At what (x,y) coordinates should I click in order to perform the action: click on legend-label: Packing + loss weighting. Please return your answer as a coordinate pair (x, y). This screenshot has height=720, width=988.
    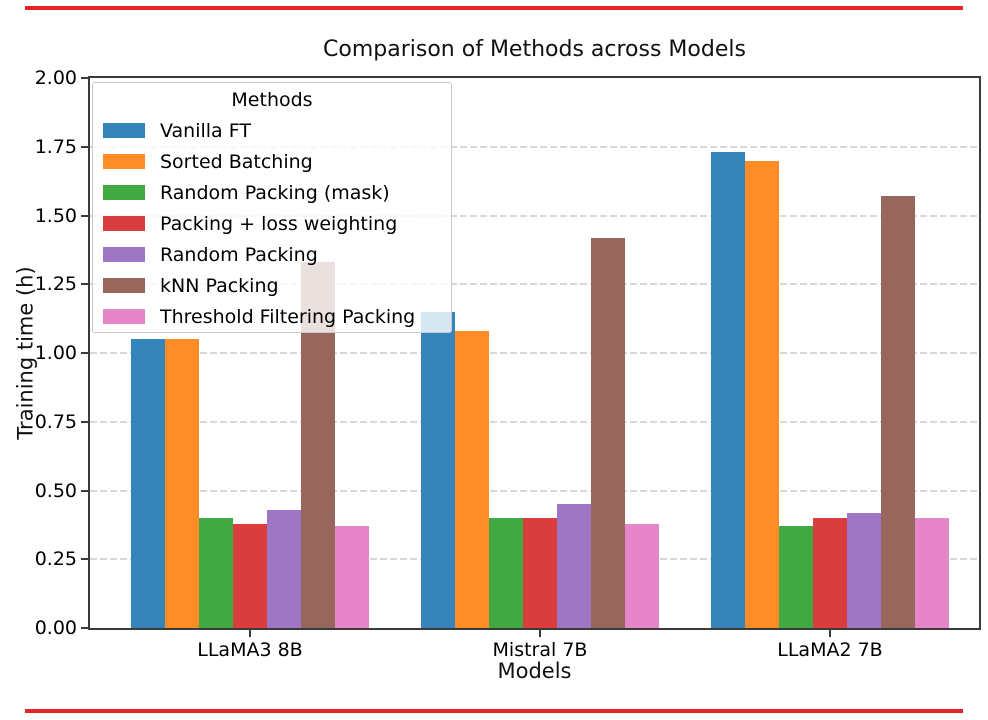
    Looking at the image, I should click on (279, 223).